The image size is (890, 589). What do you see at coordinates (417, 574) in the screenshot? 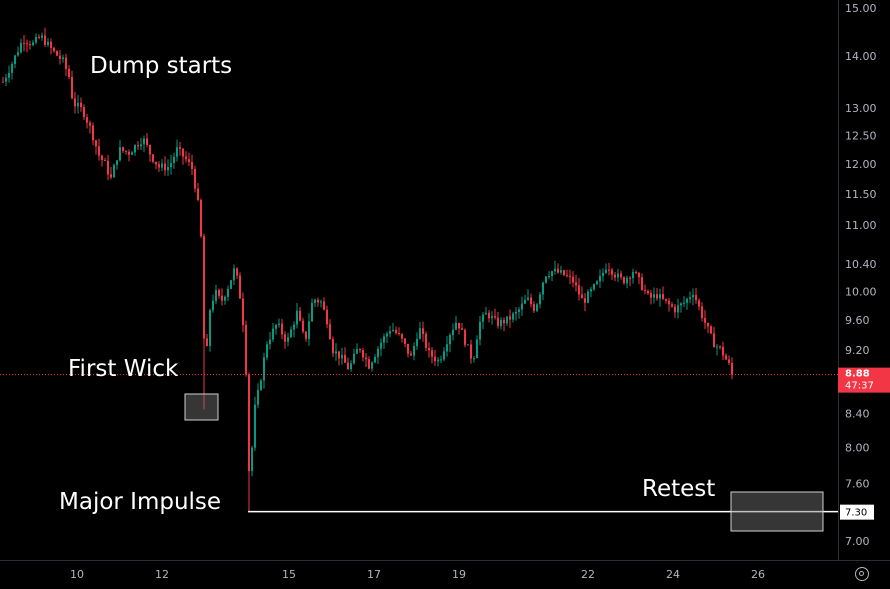
I see `x-axis: 10 12 15 17 19 22 24 26` at bounding box center [417, 574].